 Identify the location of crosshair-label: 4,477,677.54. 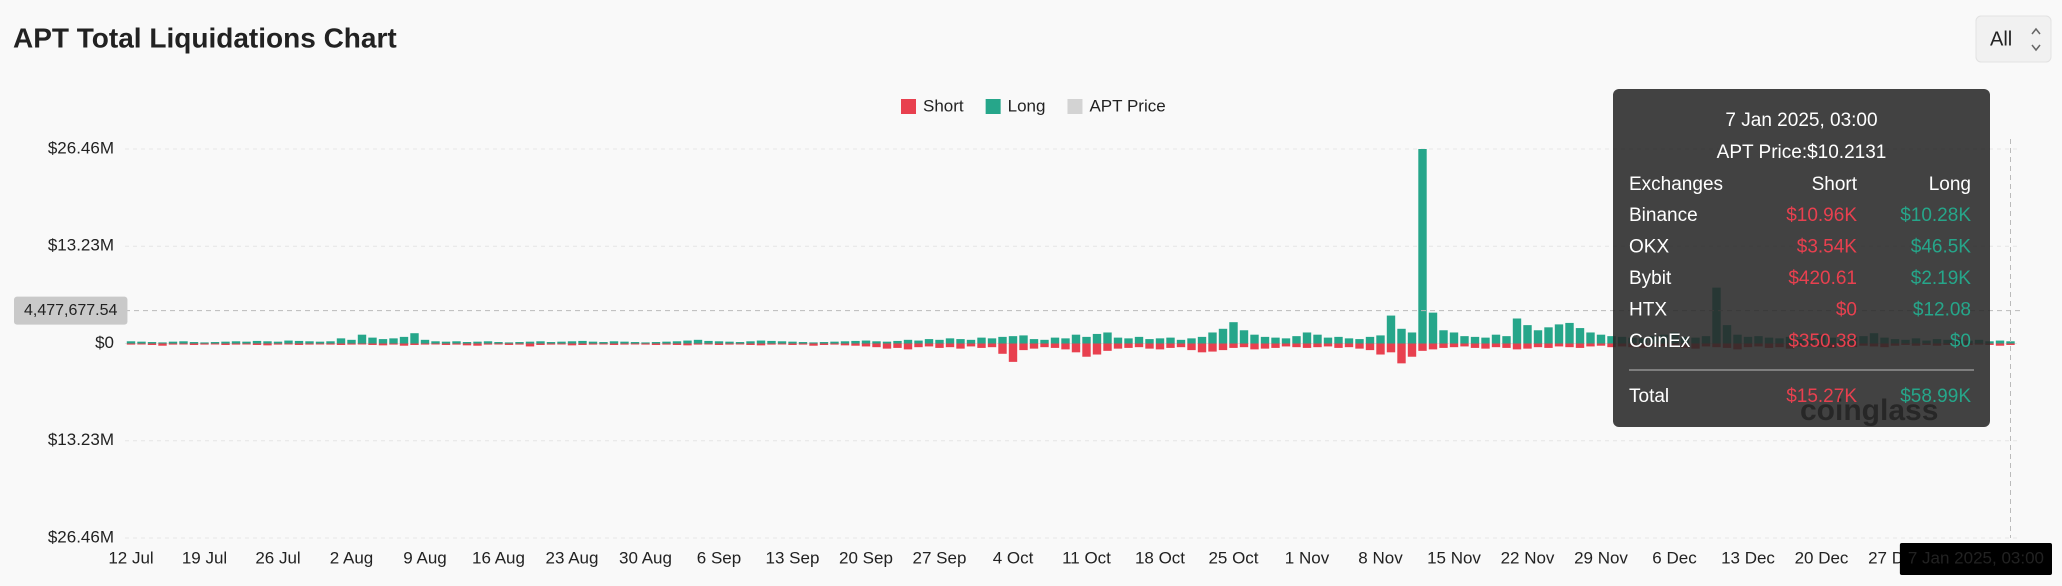
(71, 310).